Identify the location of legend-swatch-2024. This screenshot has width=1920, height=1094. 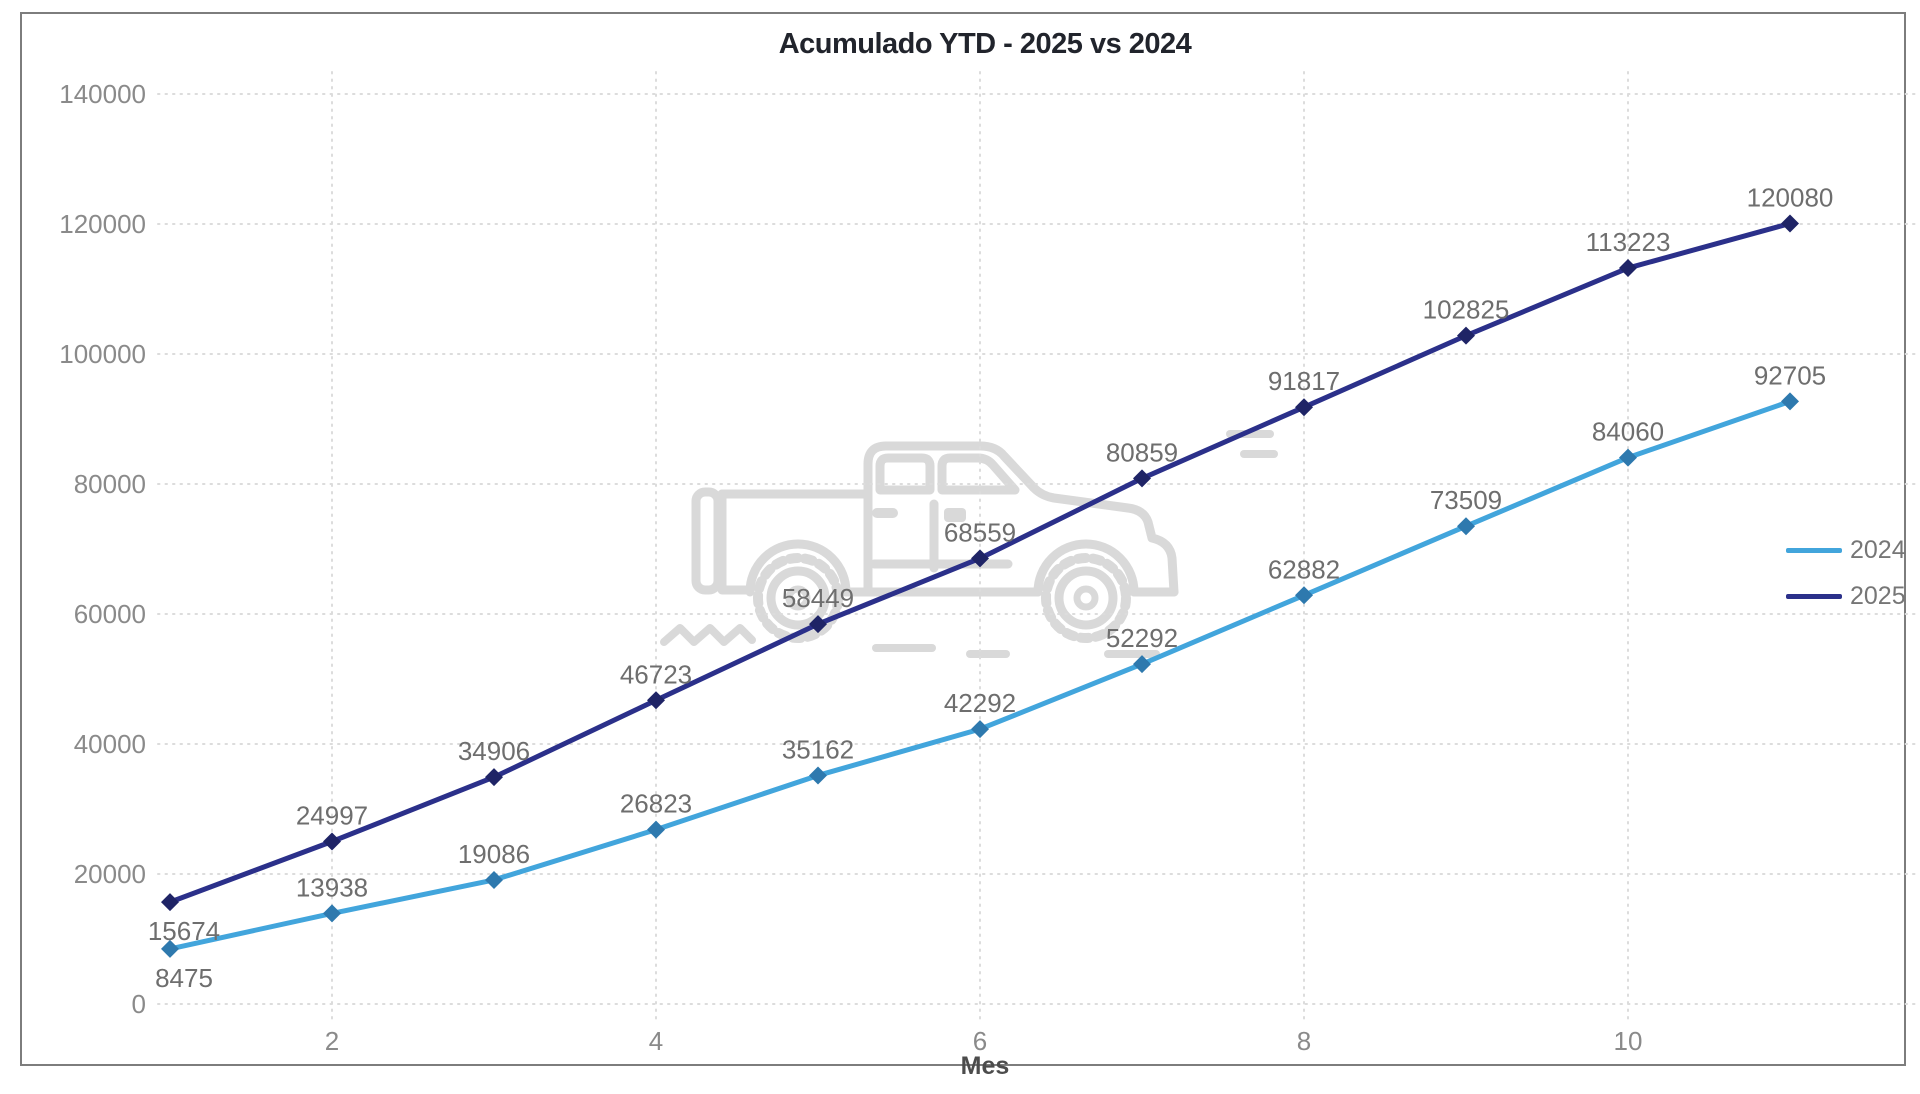
(1814, 550).